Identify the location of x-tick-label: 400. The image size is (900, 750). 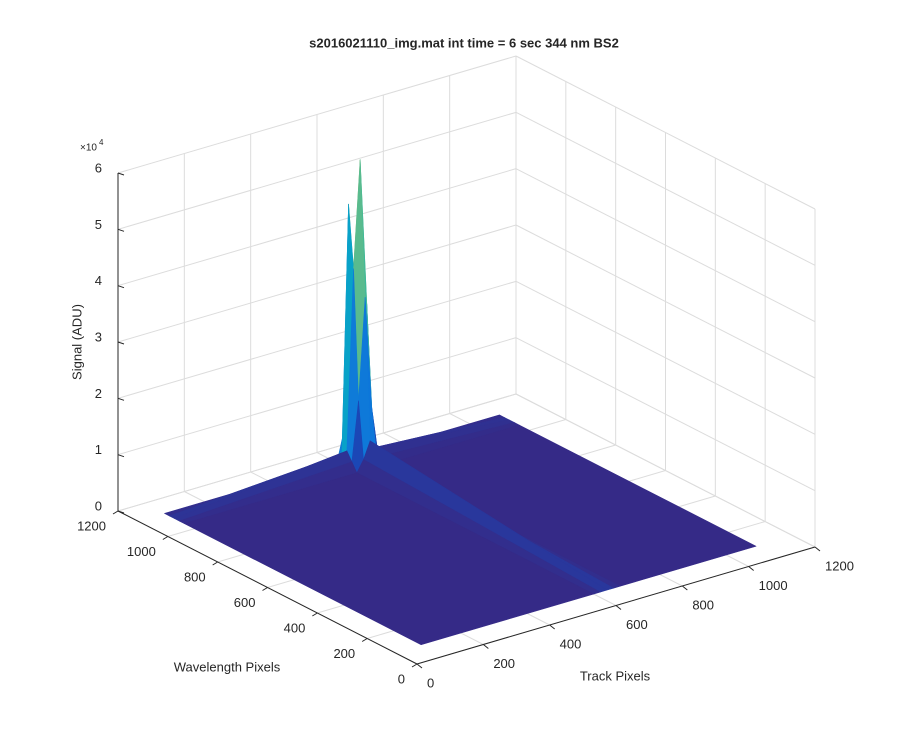
(571, 643).